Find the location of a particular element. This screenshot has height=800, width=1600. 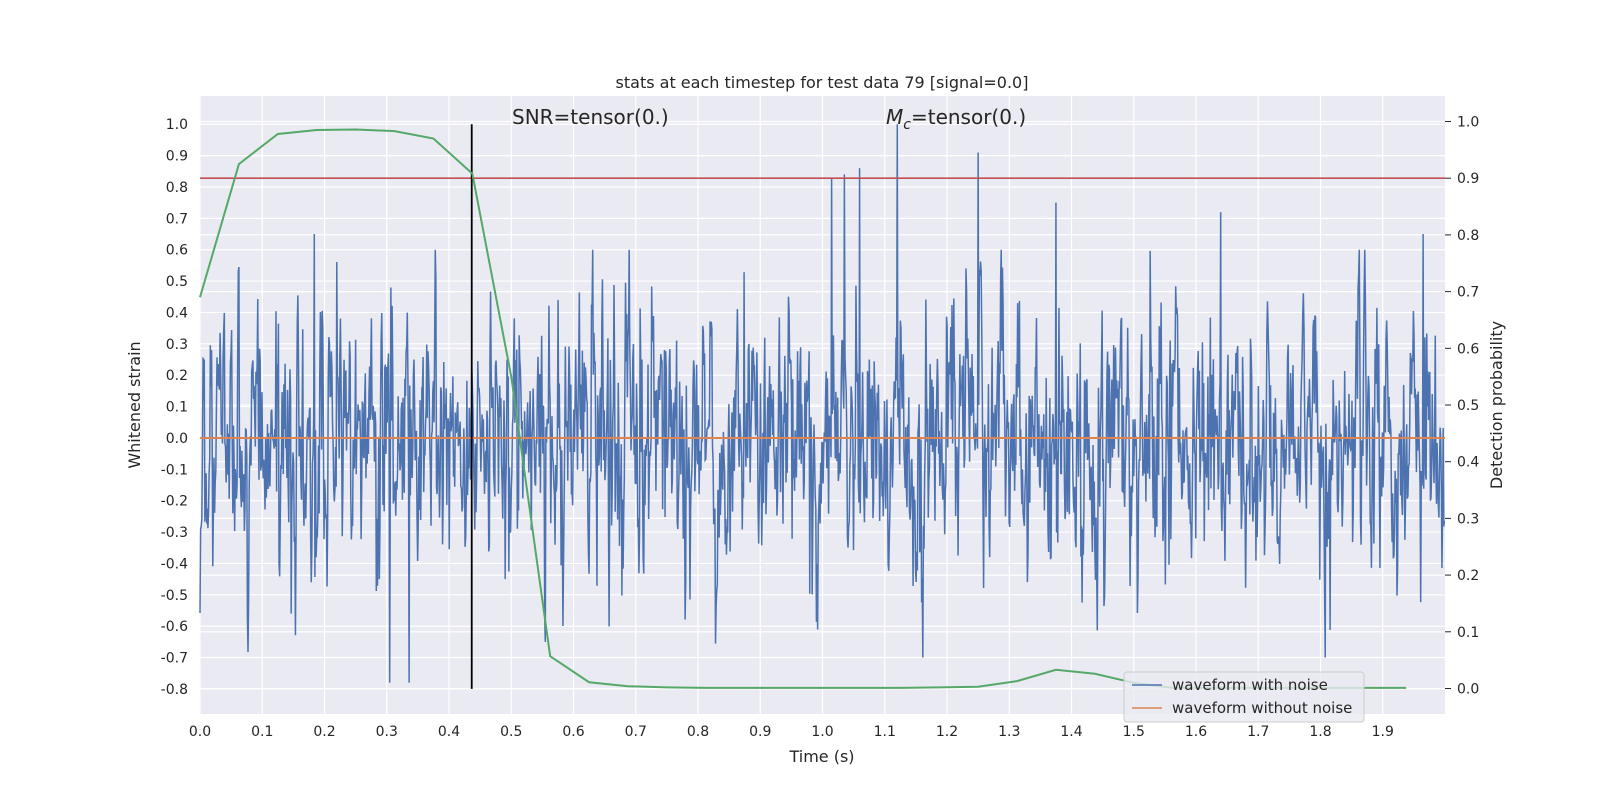

y2-tick-label: 0.7 is located at coordinates (1468, 293).